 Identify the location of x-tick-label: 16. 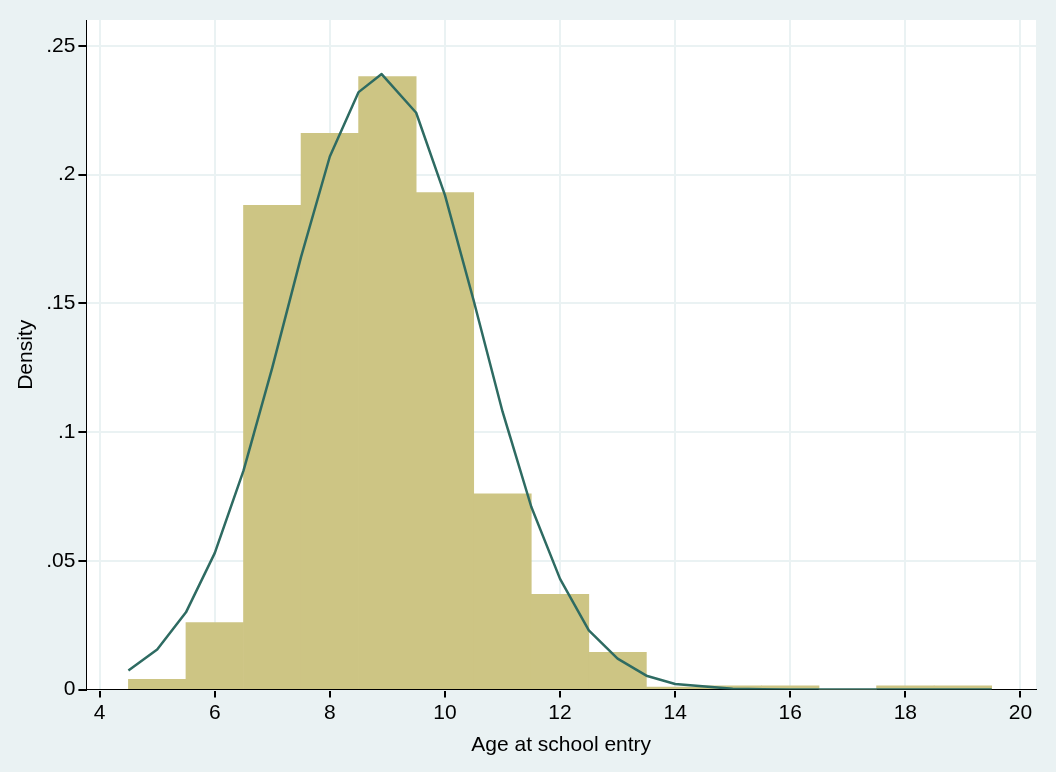
(790, 711).